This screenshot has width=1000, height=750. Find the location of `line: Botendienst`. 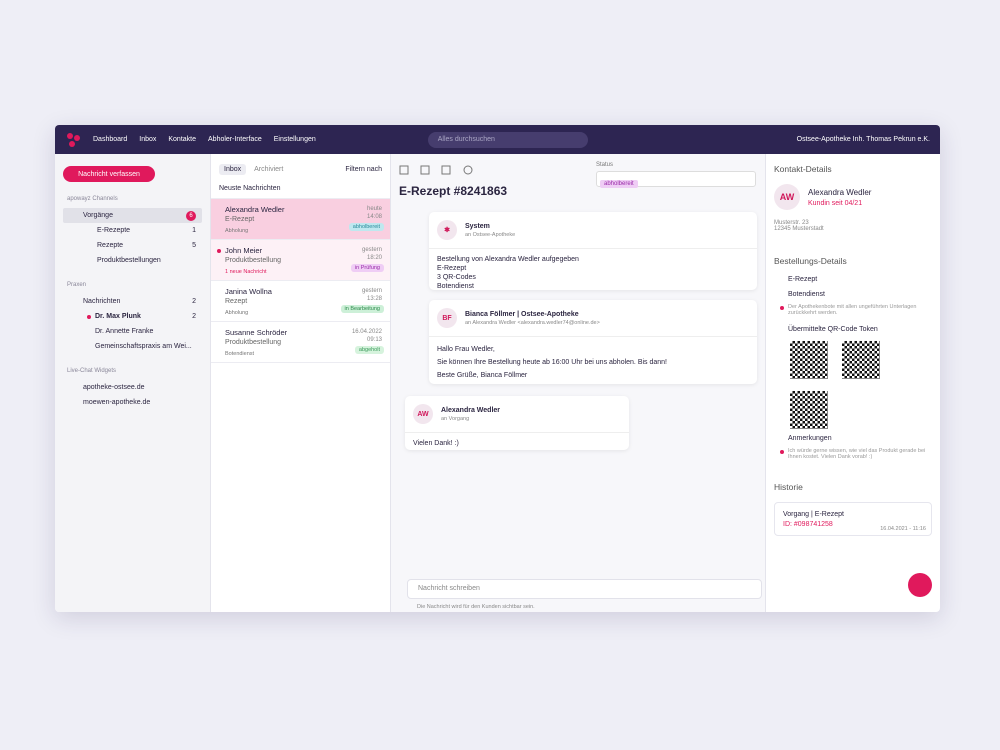

line: Botendienst is located at coordinates (455, 286).